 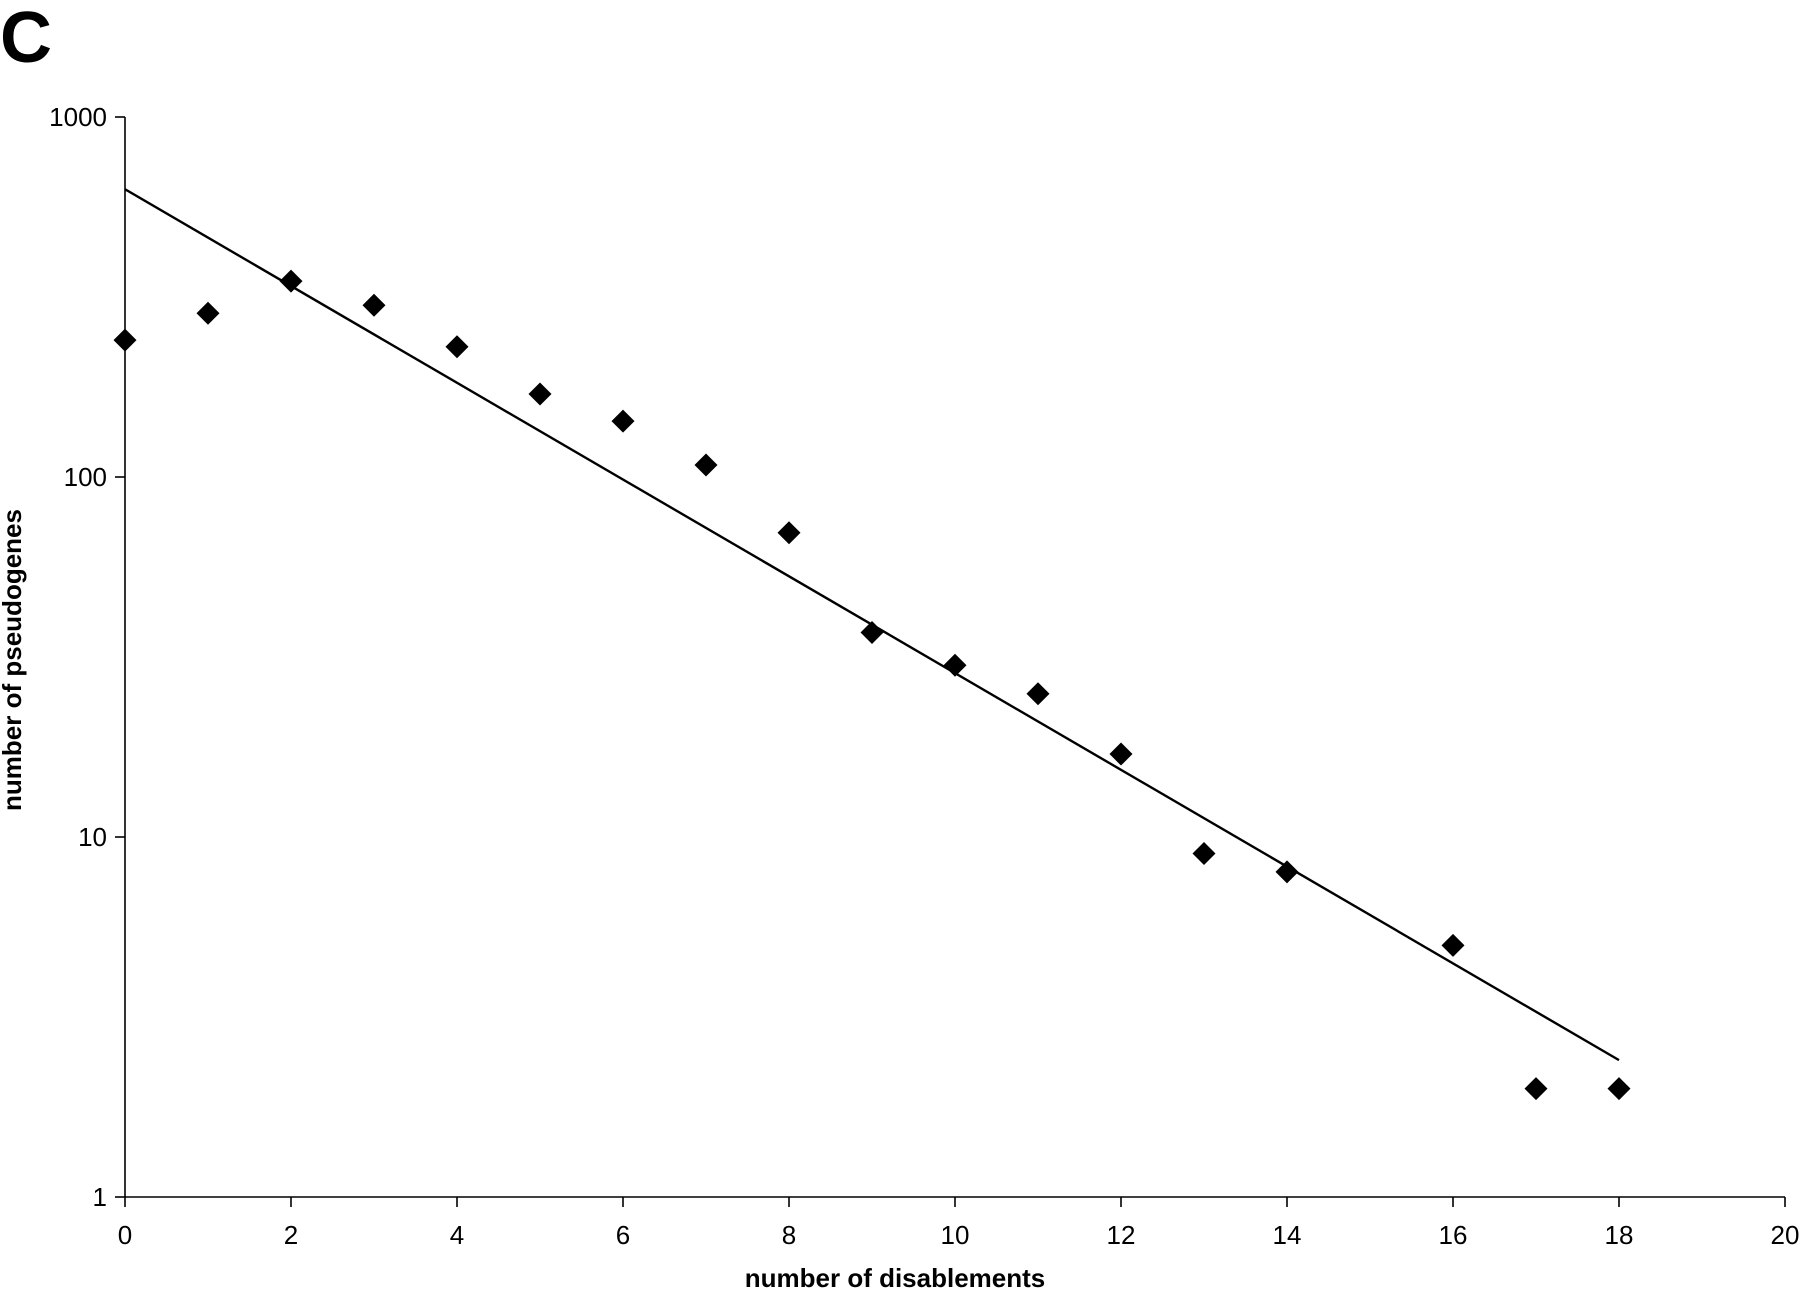 I want to click on x-tick-label: 2, so click(x=291, y=1235).